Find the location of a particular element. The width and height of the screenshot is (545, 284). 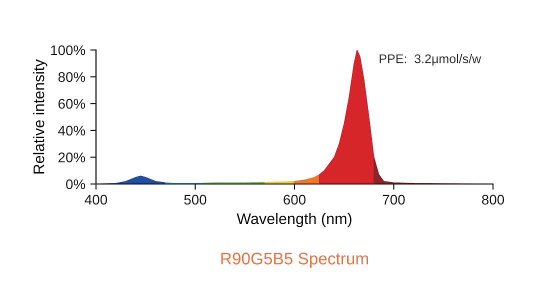

x-tick-label: 800 is located at coordinates (493, 199).